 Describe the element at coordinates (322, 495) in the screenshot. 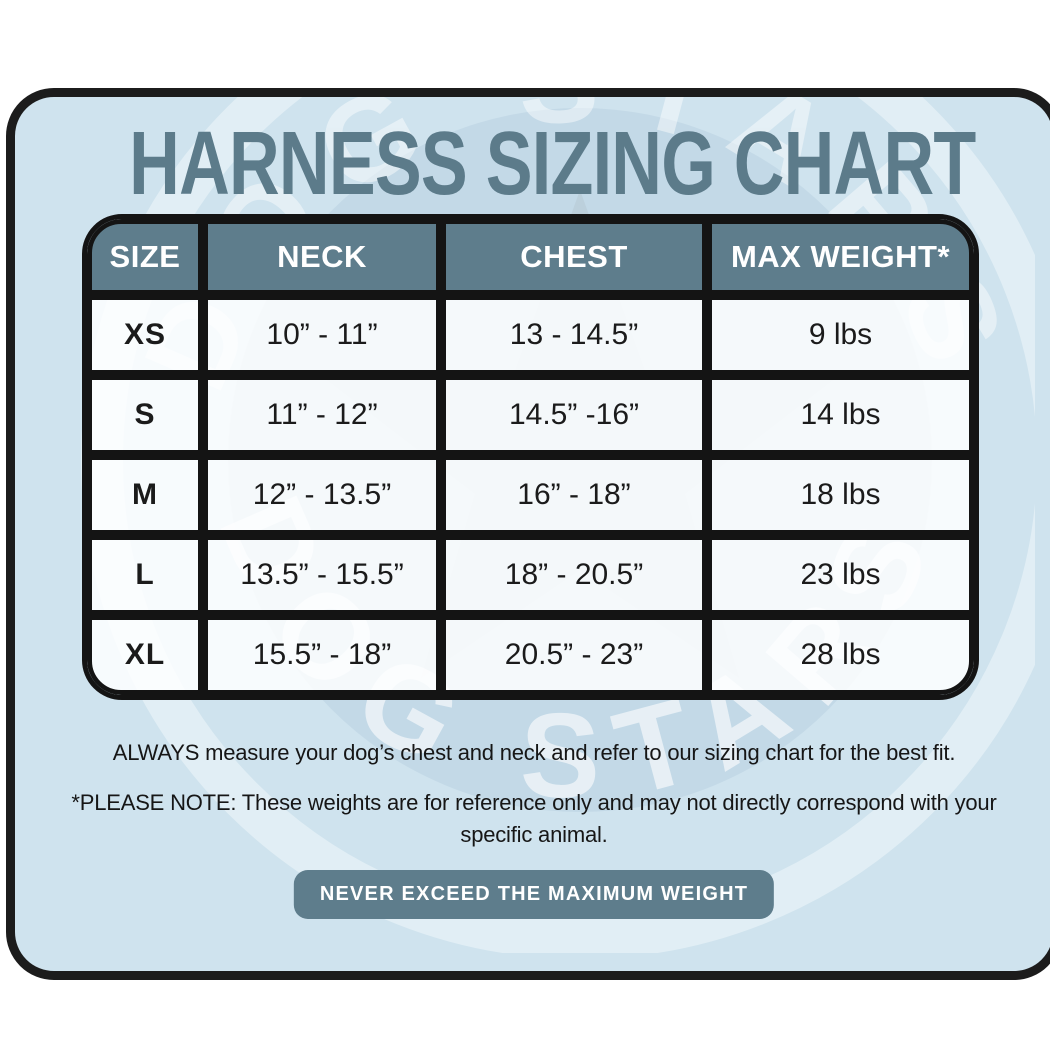

I see `cell-neck-m: 12” - 13.5”` at that location.